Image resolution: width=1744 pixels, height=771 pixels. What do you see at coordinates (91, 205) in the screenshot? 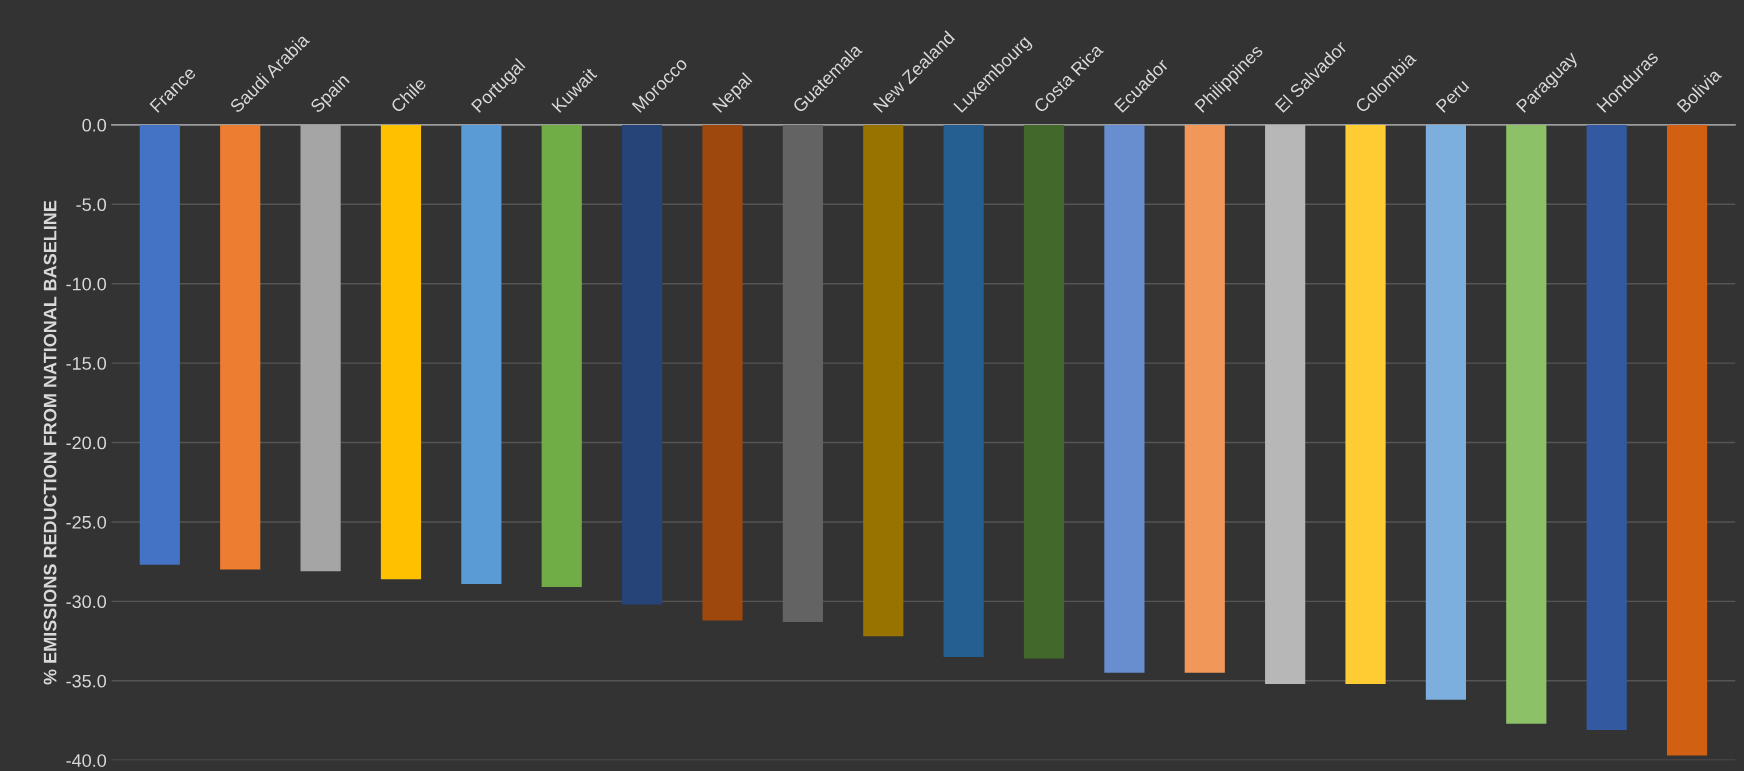
I see `y-tick-label: -5.0` at bounding box center [91, 205].